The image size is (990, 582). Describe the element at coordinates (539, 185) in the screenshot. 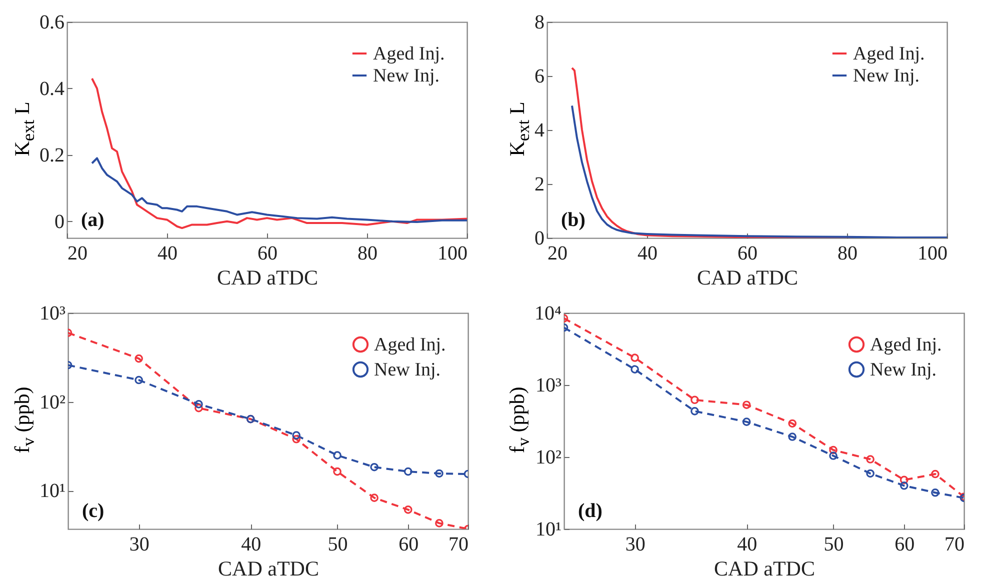

I see `y-tick-label: 2` at that location.